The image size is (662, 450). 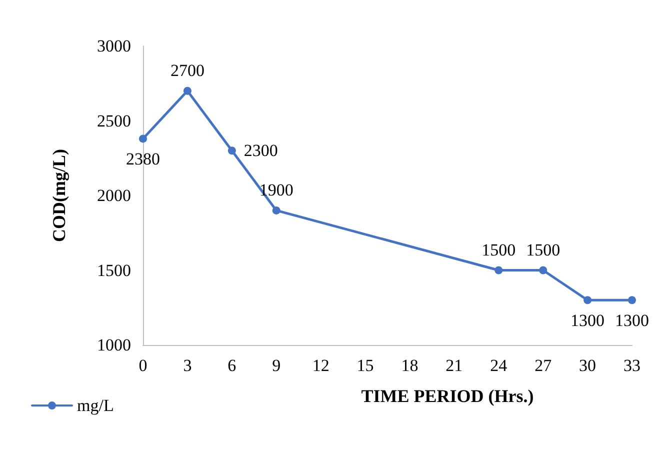 What do you see at coordinates (114, 195) in the screenshot?
I see `y-tick-label: 2000` at bounding box center [114, 195].